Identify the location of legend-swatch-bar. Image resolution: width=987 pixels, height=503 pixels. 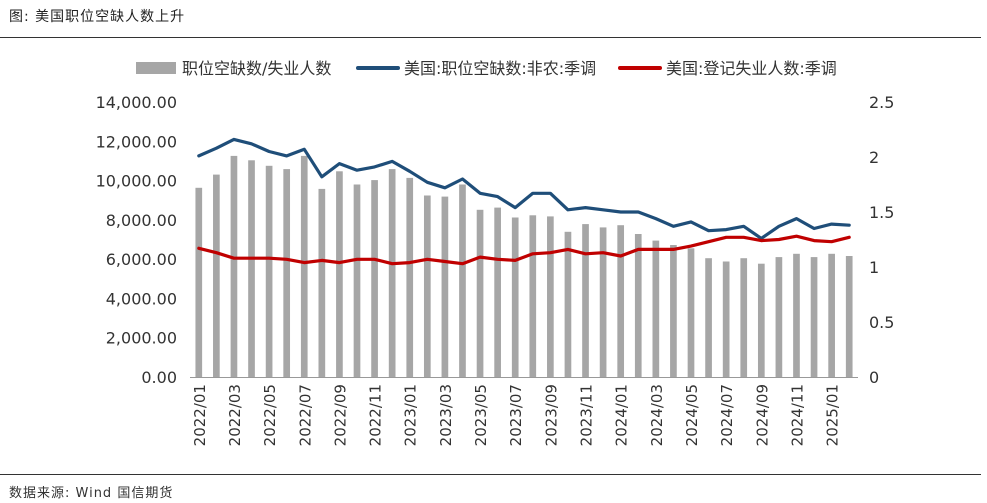
(156, 68).